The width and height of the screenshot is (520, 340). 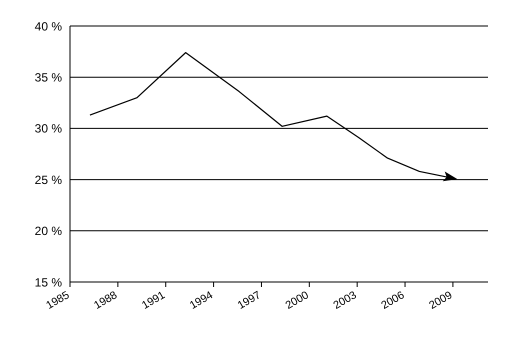 What do you see at coordinates (202, 300) in the screenshot?
I see `x-tick-label: 1994` at bounding box center [202, 300].